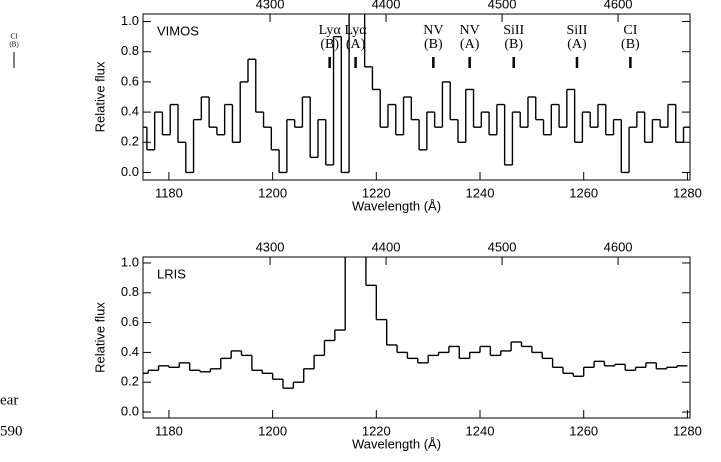 This screenshot has width=721, height=462. Describe the element at coordinates (171, 273) in the screenshot. I see `panel-label: LRIS` at that location.